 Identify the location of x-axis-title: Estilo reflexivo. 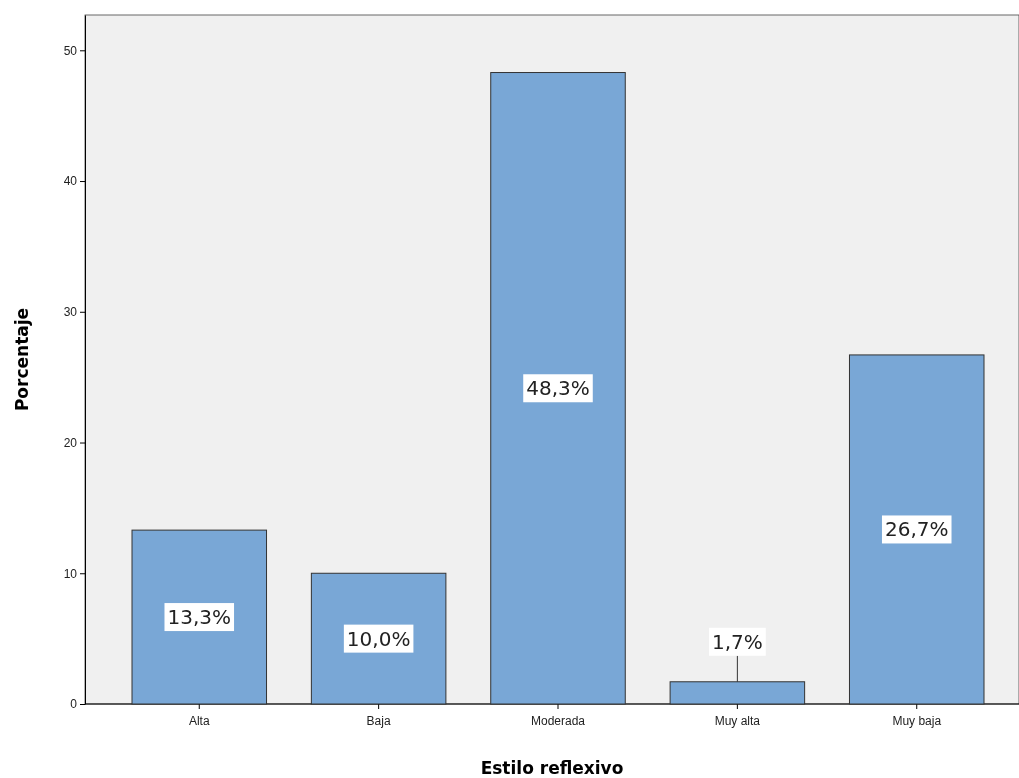
(552, 768).